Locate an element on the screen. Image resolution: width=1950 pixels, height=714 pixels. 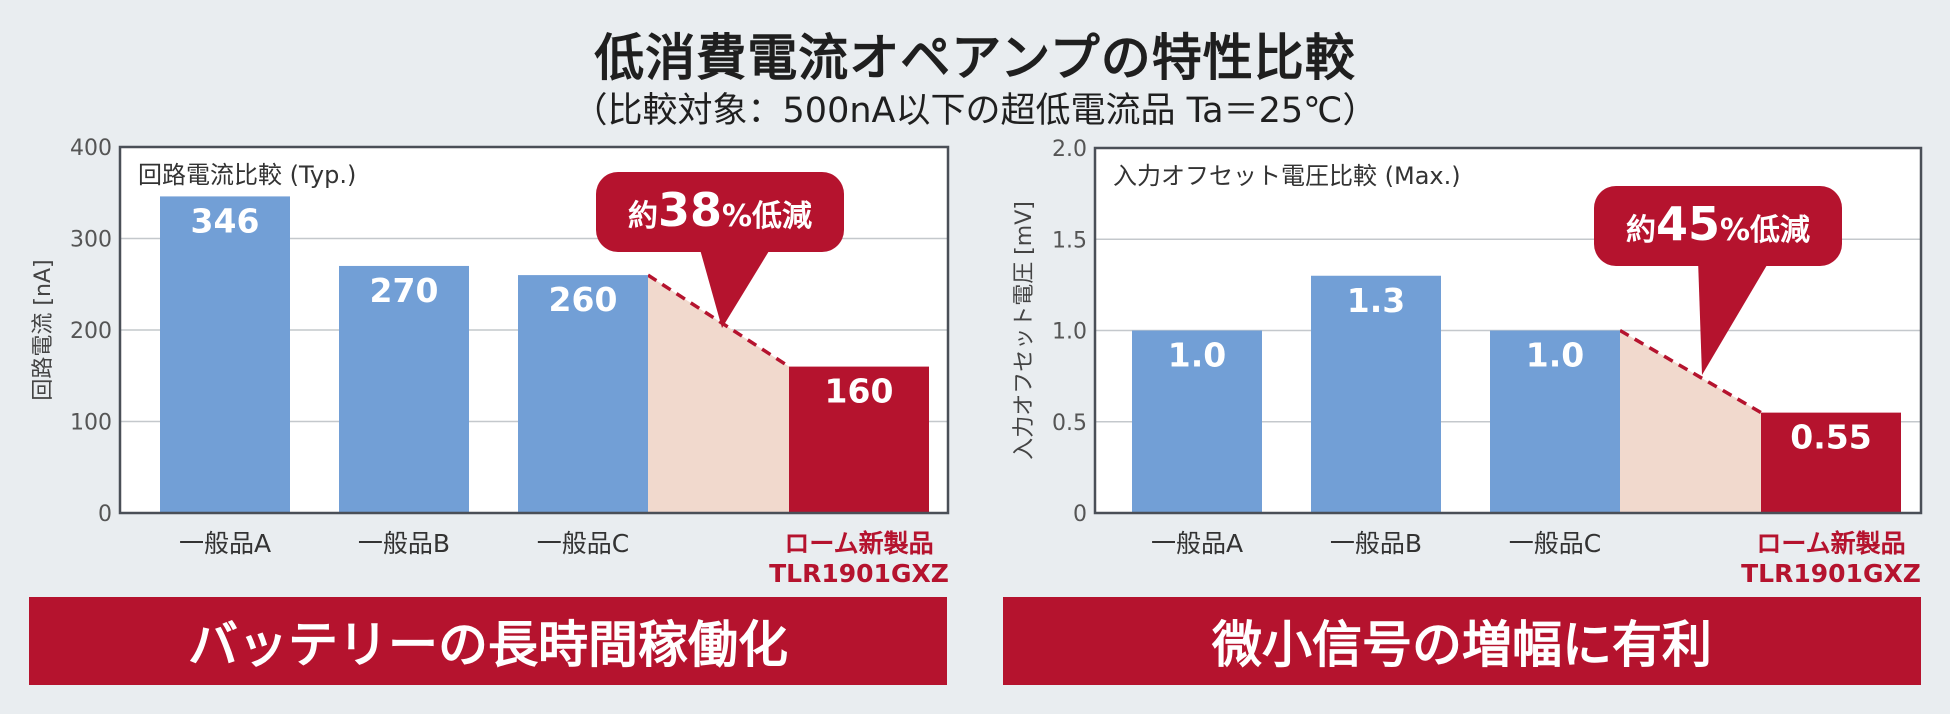
chart1-y-tick-label: 100 is located at coordinates (91, 423).